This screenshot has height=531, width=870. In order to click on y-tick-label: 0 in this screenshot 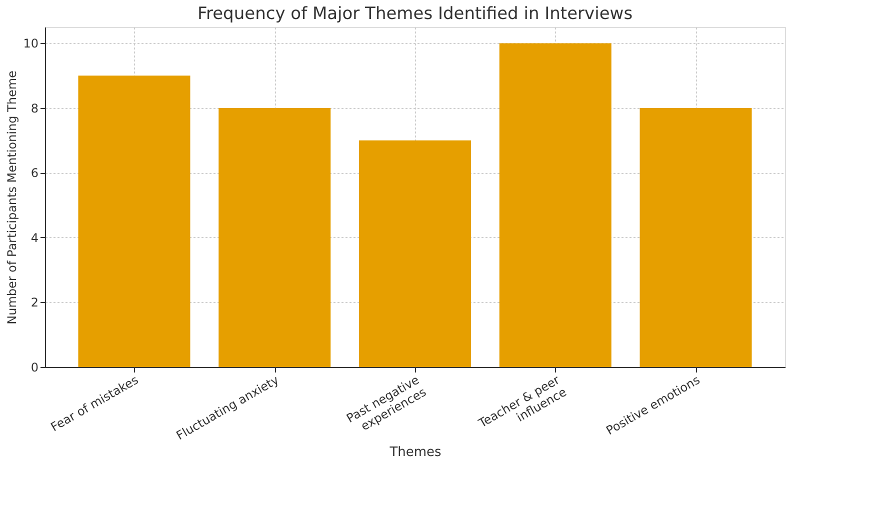, I will do `click(34, 367)`.